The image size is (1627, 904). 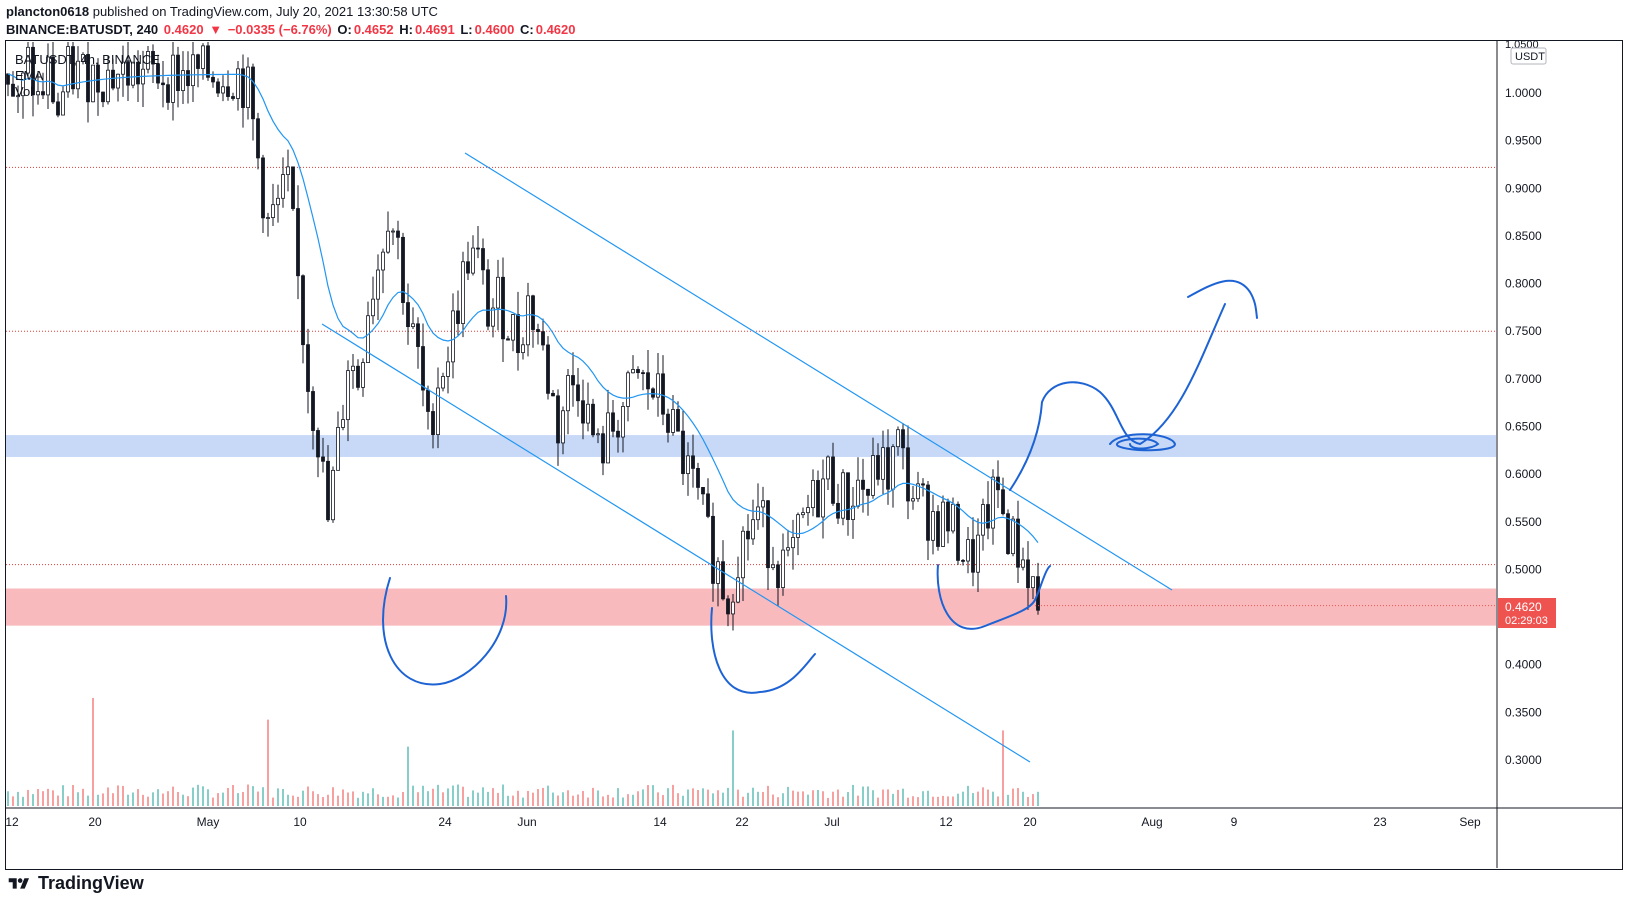 What do you see at coordinates (1523, 569) in the screenshot?
I see `y-tick-label: 0.5000` at bounding box center [1523, 569].